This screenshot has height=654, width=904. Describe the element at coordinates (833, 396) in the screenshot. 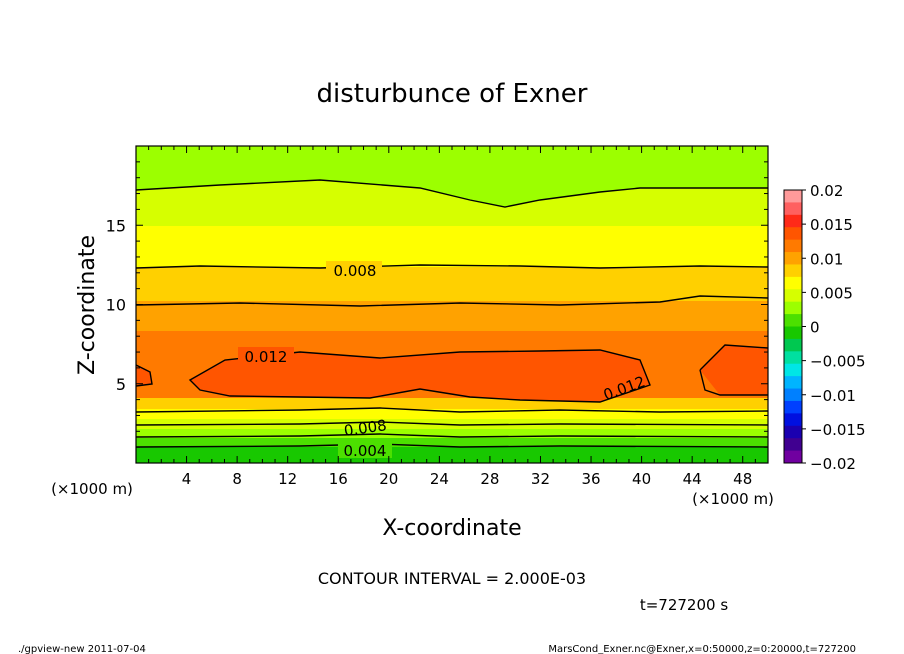

I see `colorbar-tick-label: −0.01` at that location.